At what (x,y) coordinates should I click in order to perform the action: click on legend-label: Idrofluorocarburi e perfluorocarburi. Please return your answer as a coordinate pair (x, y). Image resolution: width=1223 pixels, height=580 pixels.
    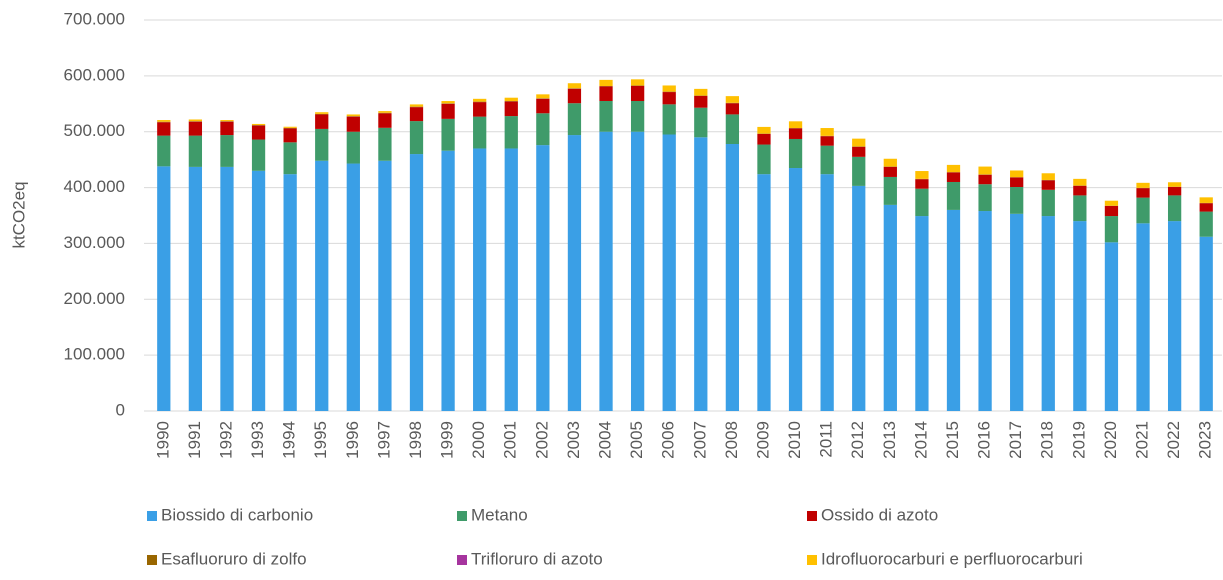
    Looking at the image, I should click on (952, 558).